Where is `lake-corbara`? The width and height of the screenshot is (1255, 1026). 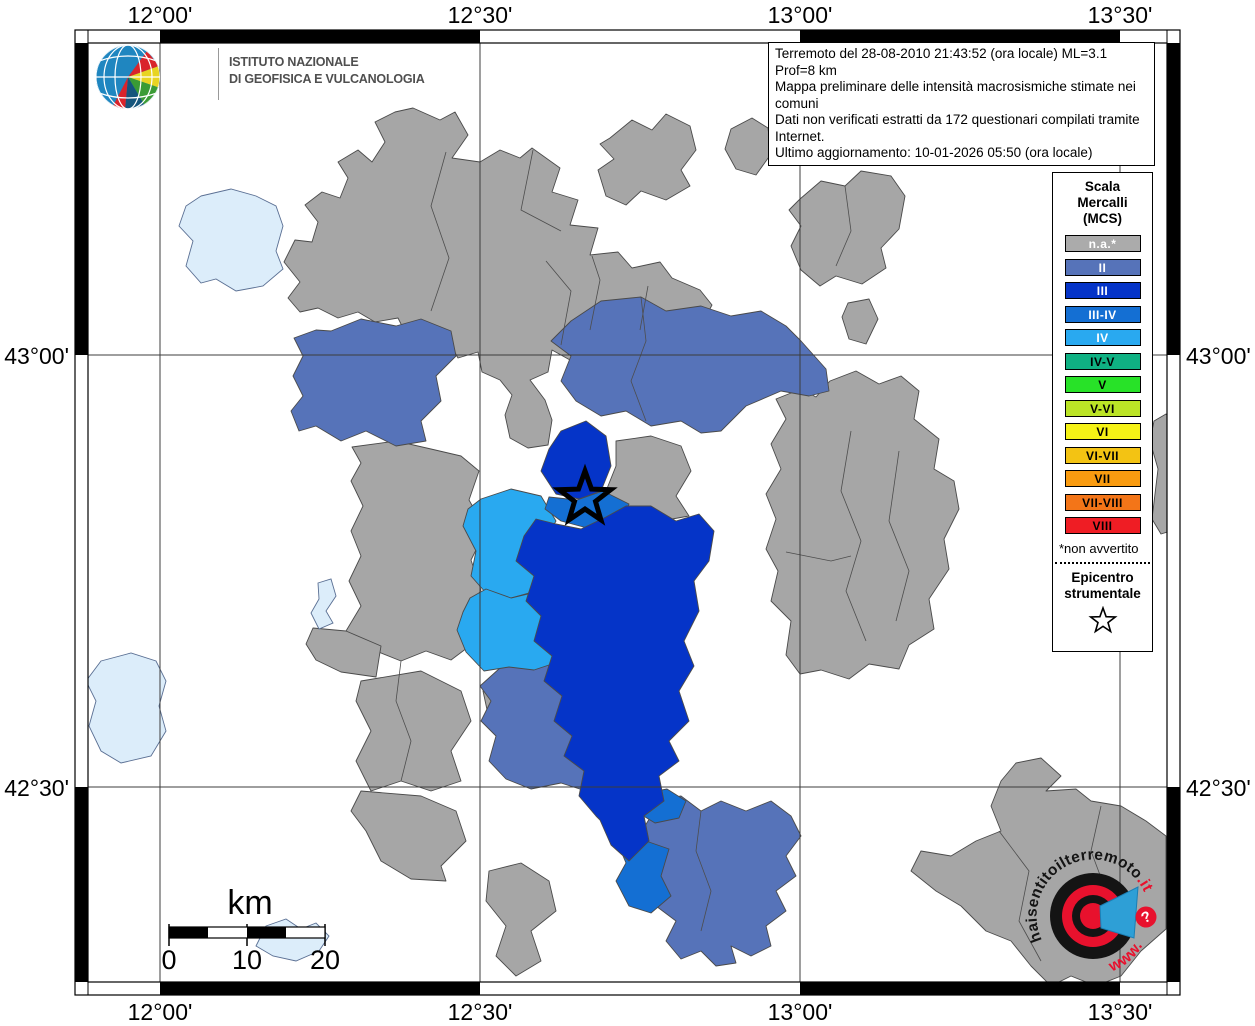 lake-corbara is located at coordinates (323, 604).